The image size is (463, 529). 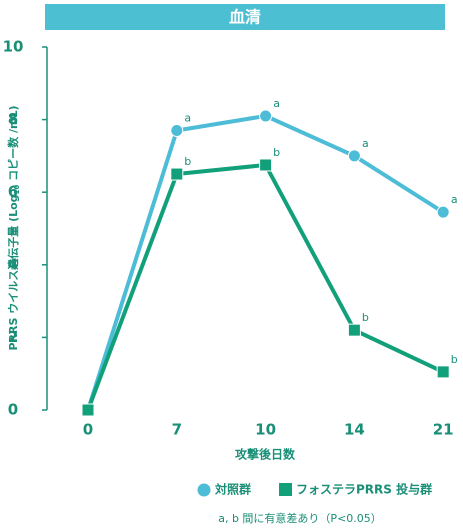 What do you see at coordinates (13, 145) in the screenshot?
I see `y-label-part: コピー数 /mL)` at bounding box center [13, 145].